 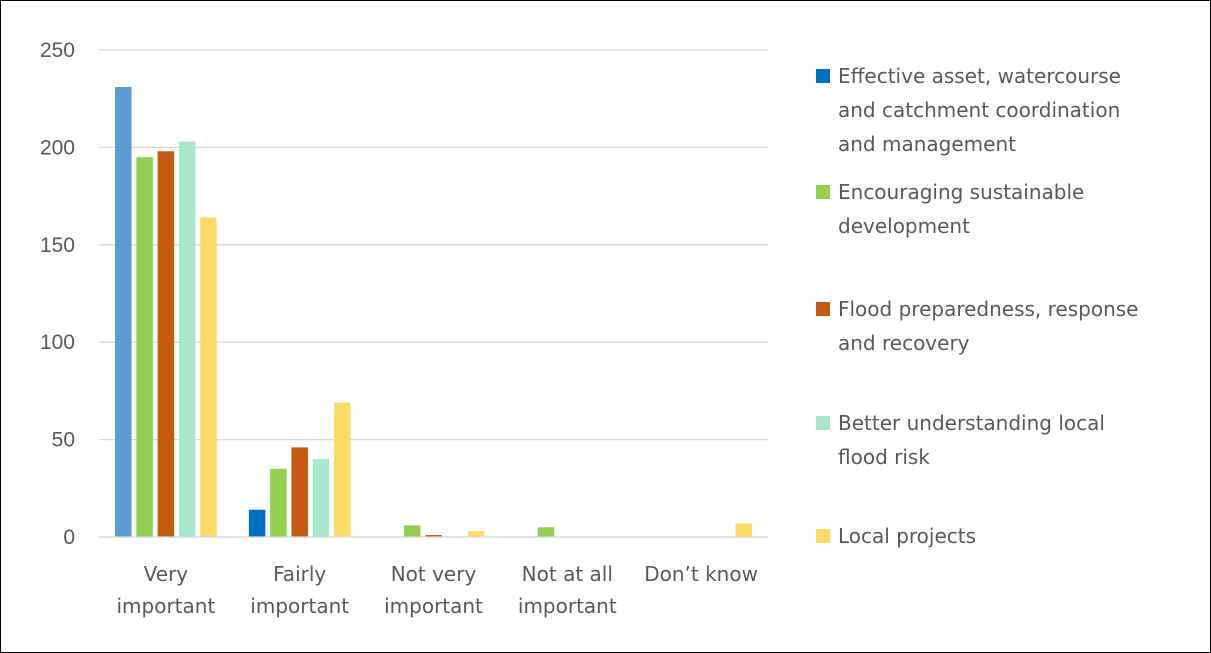 What do you see at coordinates (988, 309) in the screenshot?
I see `legend-label-line: Flood preparedness, response` at bounding box center [988, 309].